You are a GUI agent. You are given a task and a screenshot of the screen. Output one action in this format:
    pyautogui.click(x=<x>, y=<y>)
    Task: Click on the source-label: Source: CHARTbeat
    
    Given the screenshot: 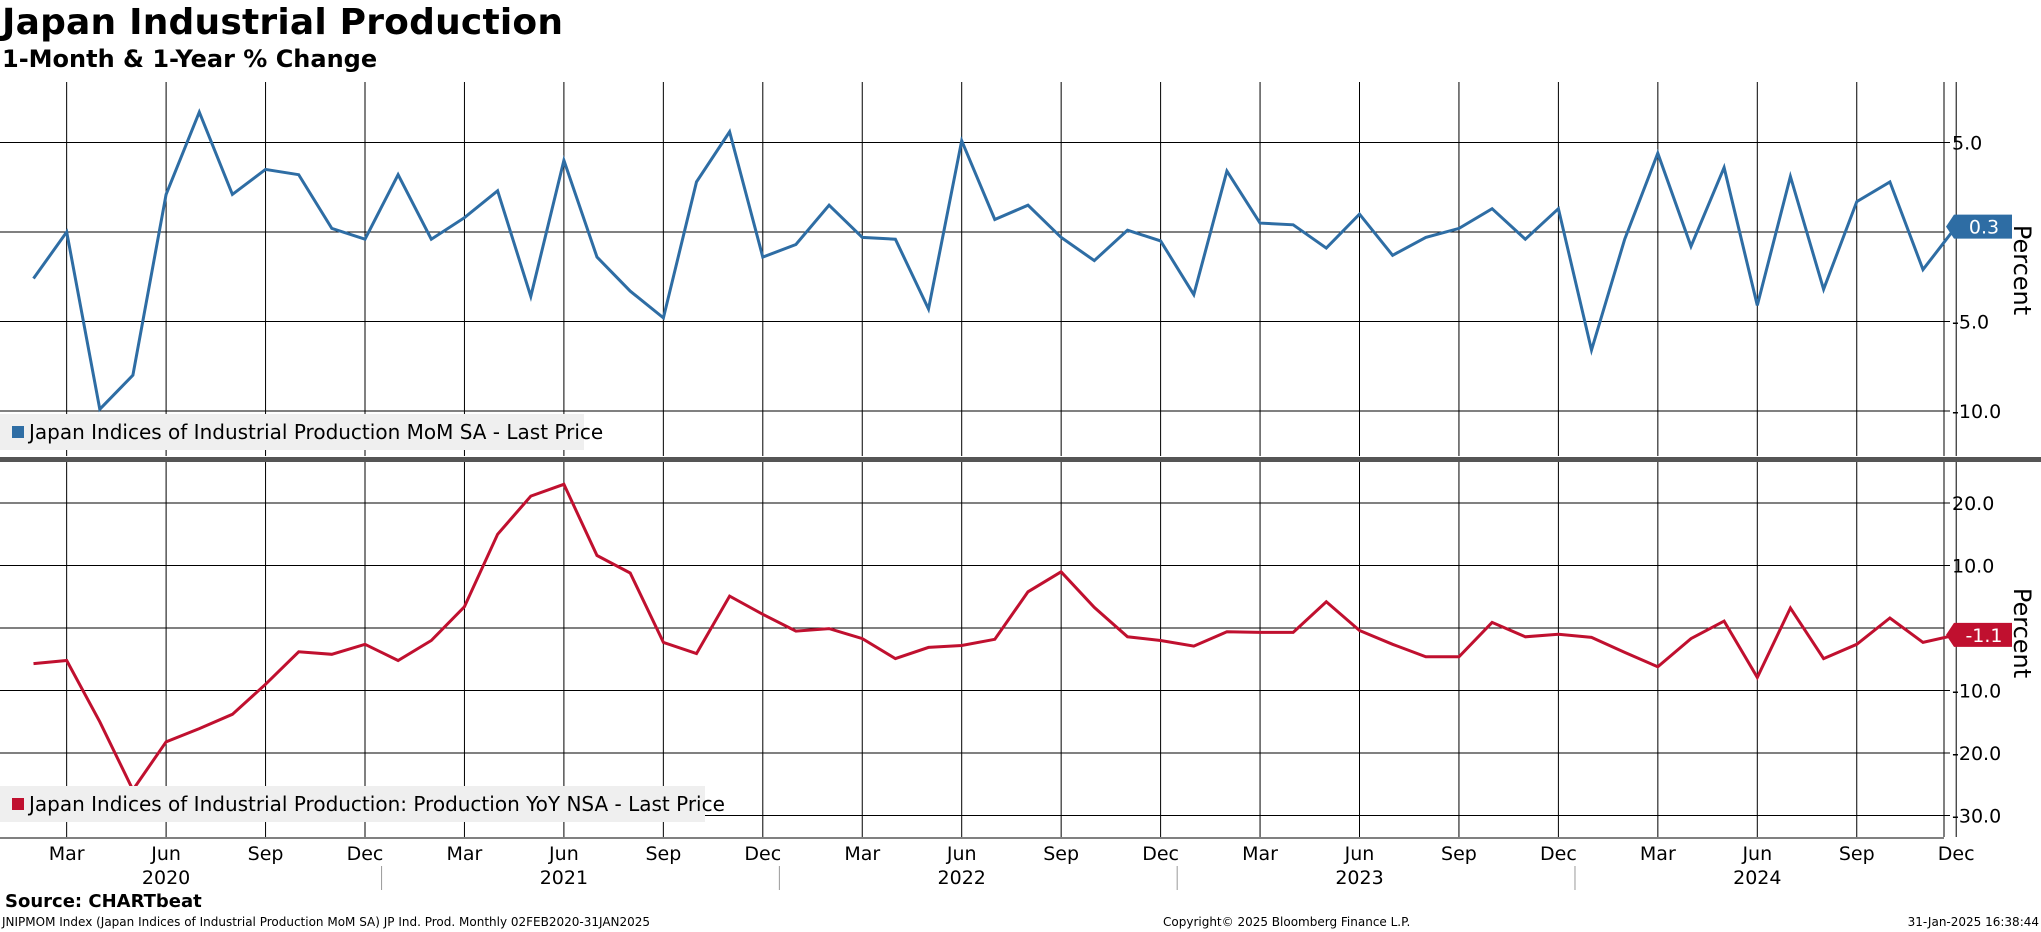 What is the action you would take?
    pyautogui.click(x=103, y=901)
    